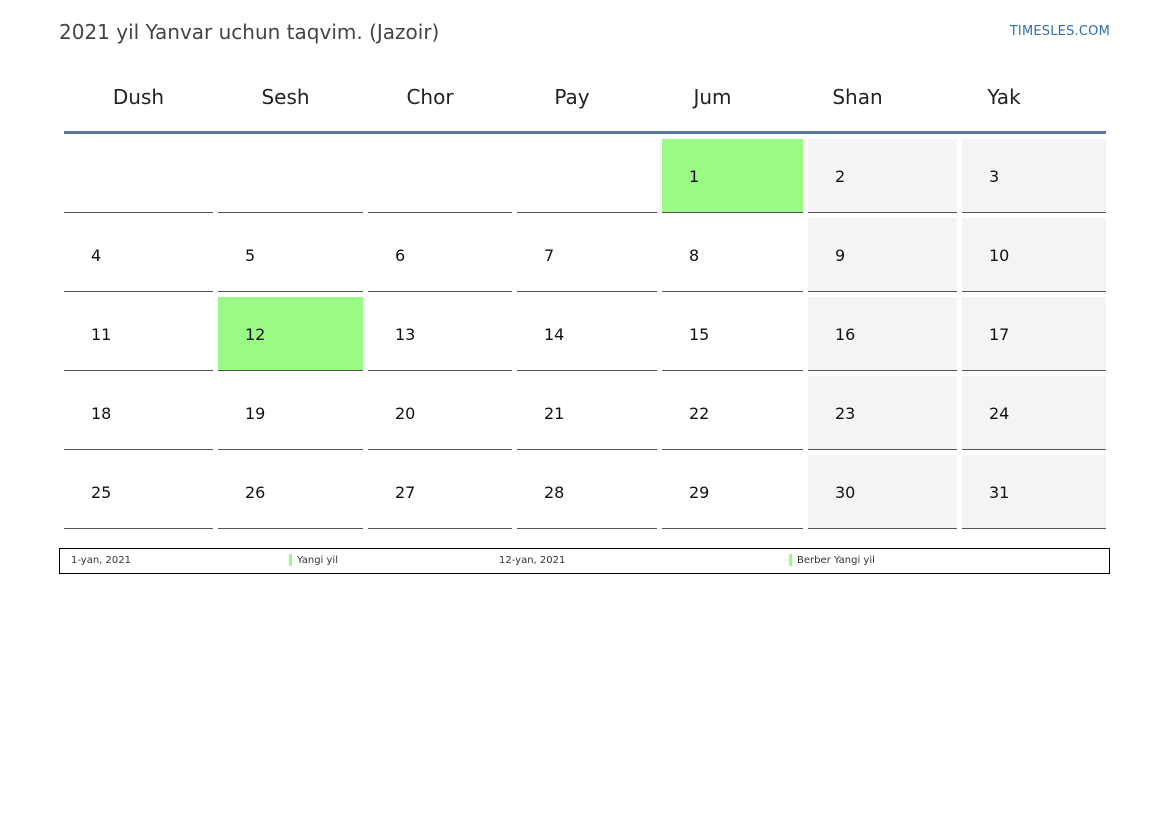 Image resolution: width=1169 pixels, height=827 pixels. I want to click on day-number: 31, so click(999, 492).